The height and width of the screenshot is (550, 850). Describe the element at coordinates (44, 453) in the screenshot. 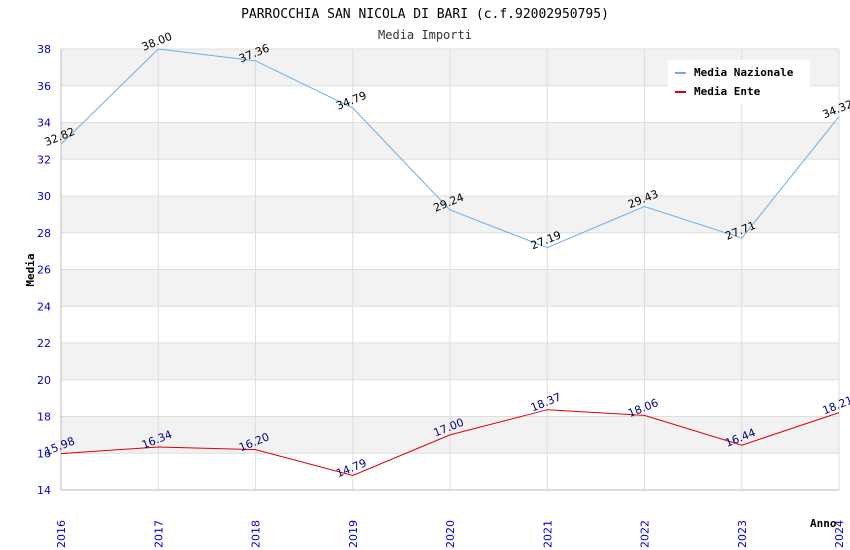

I see `y-tick-label: 16` at that location.